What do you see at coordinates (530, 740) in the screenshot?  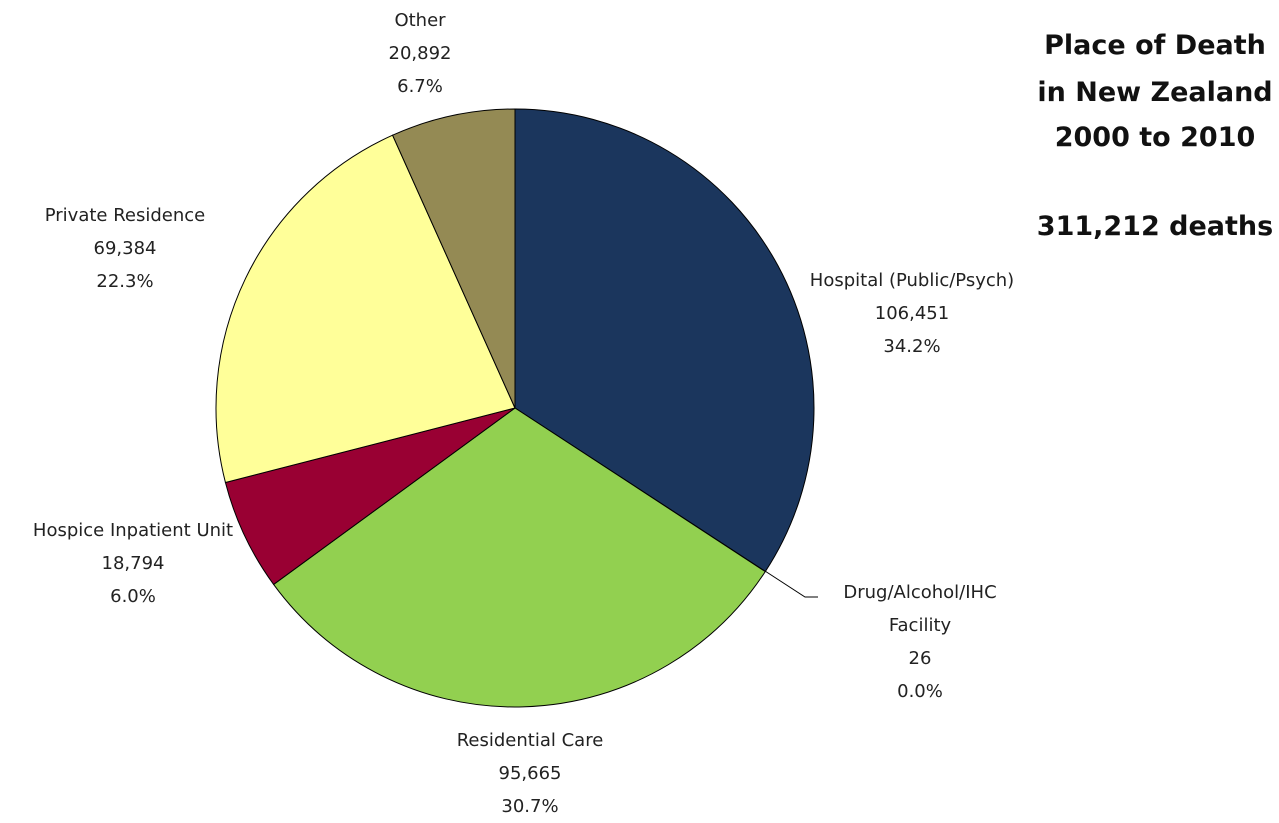 I see `category-name: Residential Care` at bounding box center [530, 740].